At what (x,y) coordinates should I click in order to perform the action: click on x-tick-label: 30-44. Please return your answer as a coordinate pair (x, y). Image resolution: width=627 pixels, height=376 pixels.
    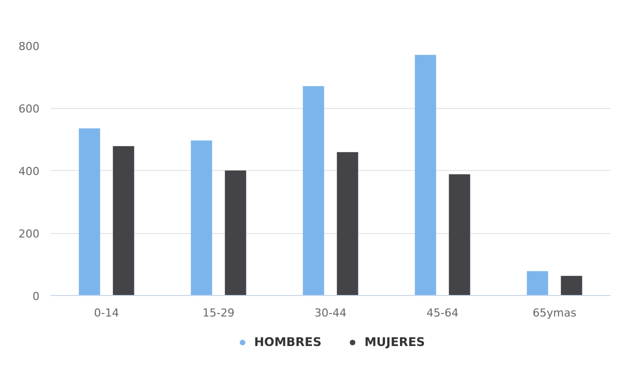
    Looking at the image, I should click on (330, 313).